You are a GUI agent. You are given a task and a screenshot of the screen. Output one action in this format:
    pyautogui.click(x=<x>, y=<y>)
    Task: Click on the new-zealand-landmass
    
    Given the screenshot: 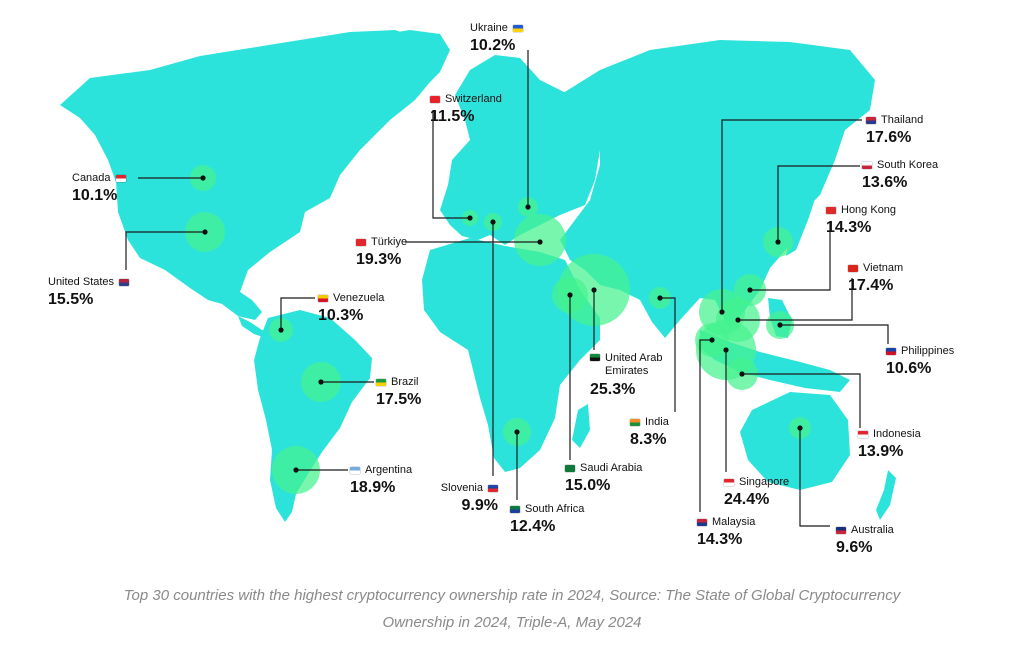 What is the action you would take?
    pyautogui.click(x=886, y=495)
    